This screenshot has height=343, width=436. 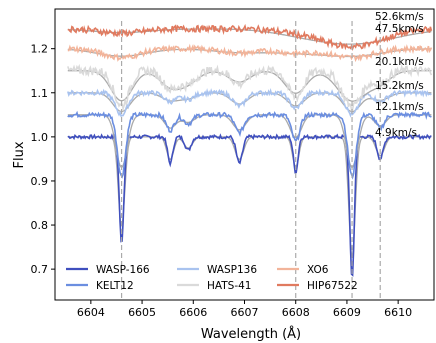 What do you see at coordinates (251, 334) in the screenshot?
I see `x-axis-label: Wavelength (Å)` at bounding box center [251, 334].